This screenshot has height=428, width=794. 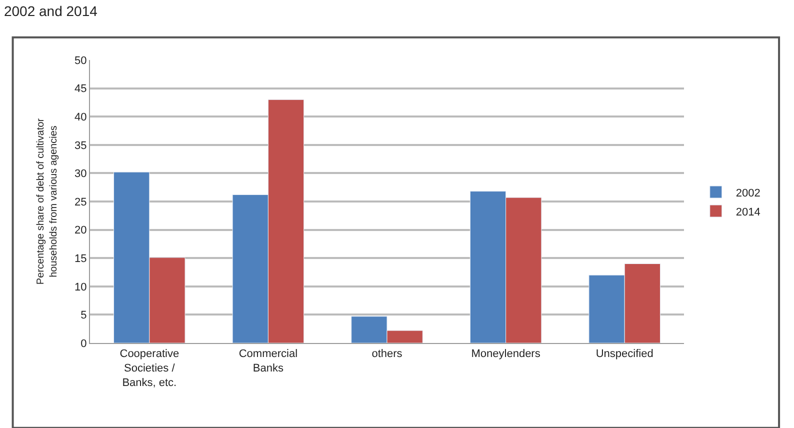 I want to click on y-tick-label: 40, so click(x=80, y=117).